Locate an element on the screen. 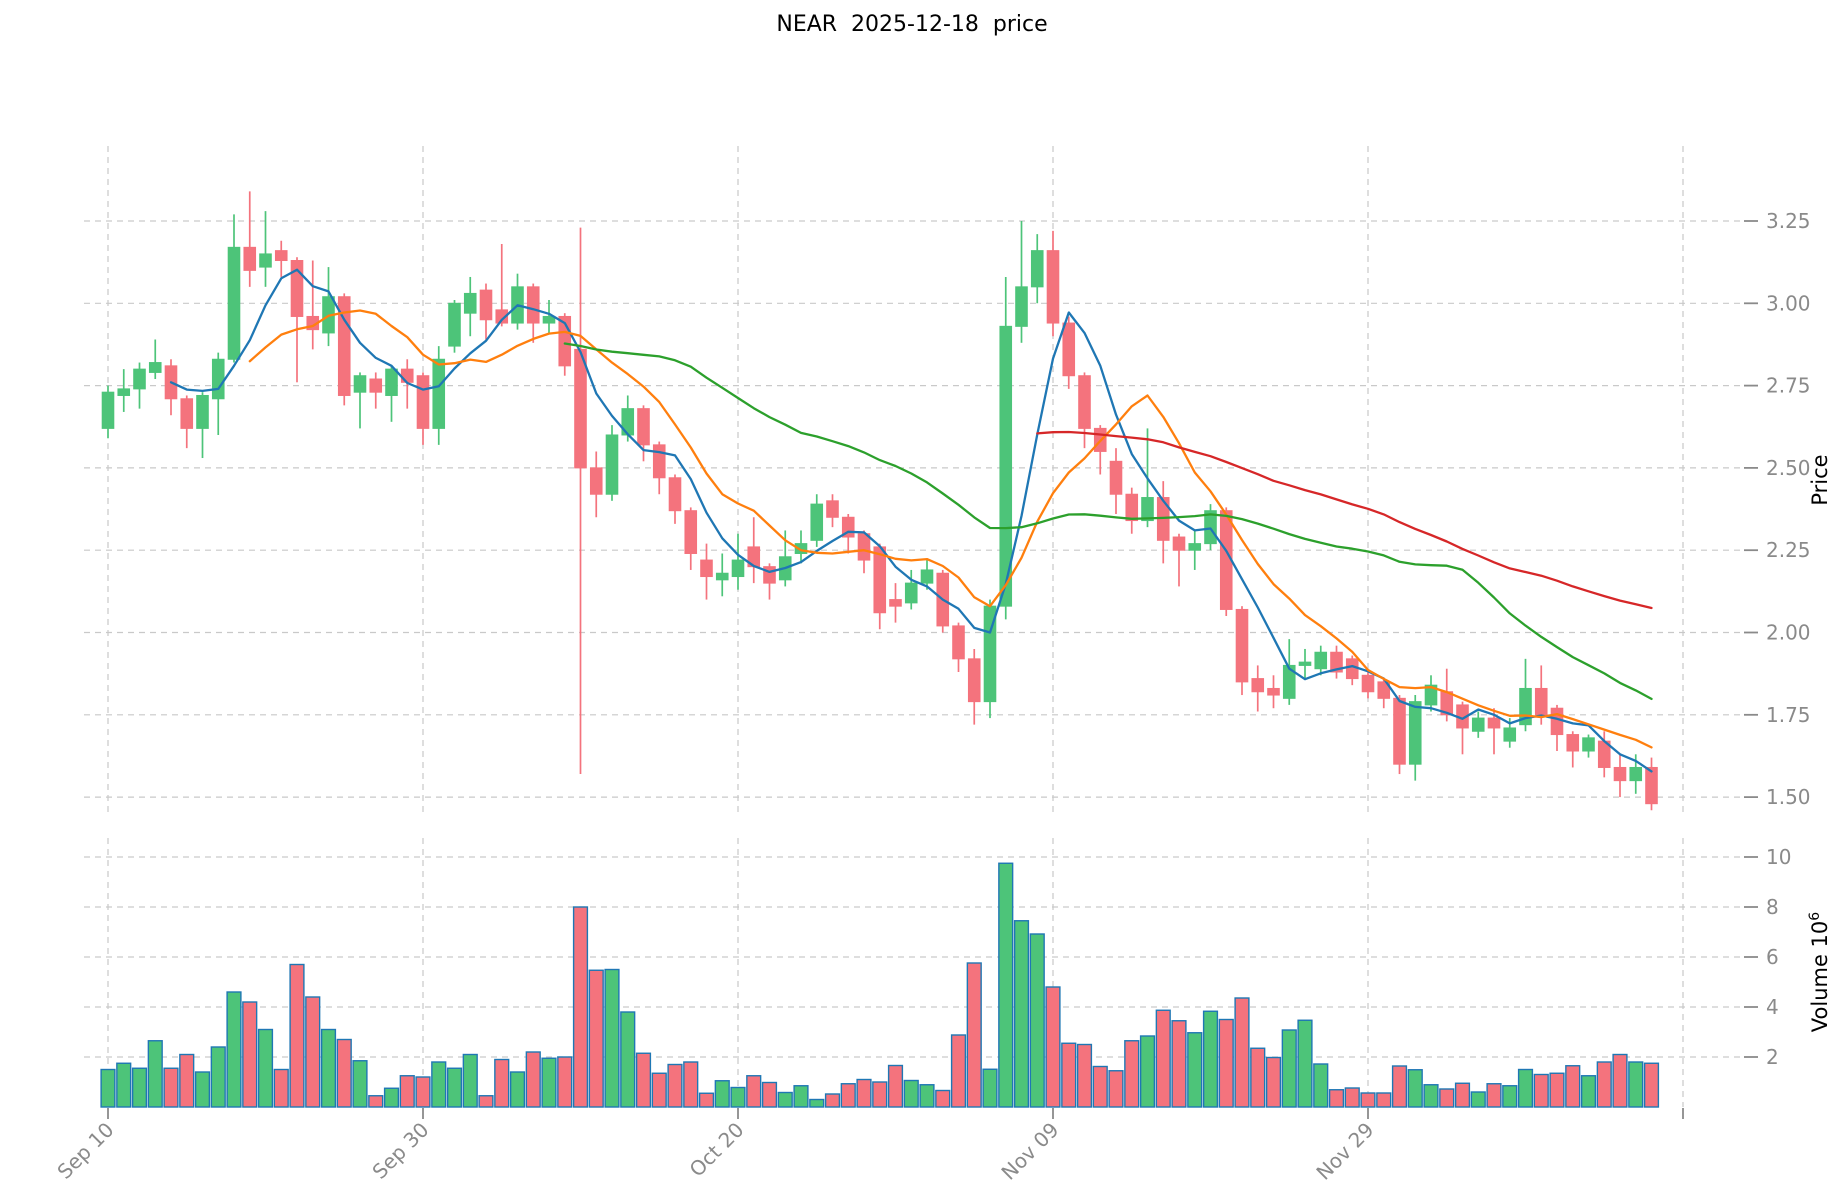 Image resolution: width=1847 pixels, height=1202 pixels. x-tick-label: Oct 20 is located at coordinates (717, 1150).